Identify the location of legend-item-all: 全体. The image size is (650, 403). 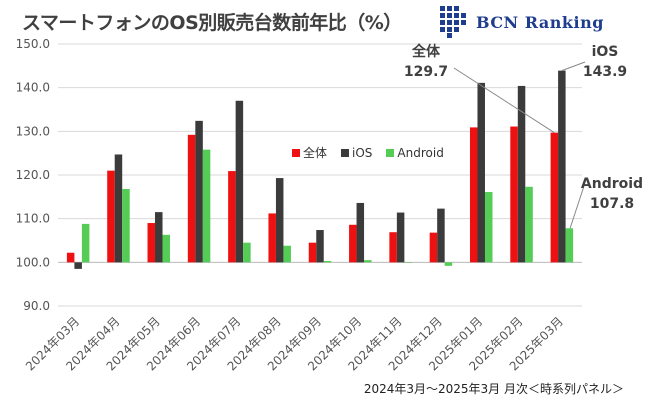
(309, 152).